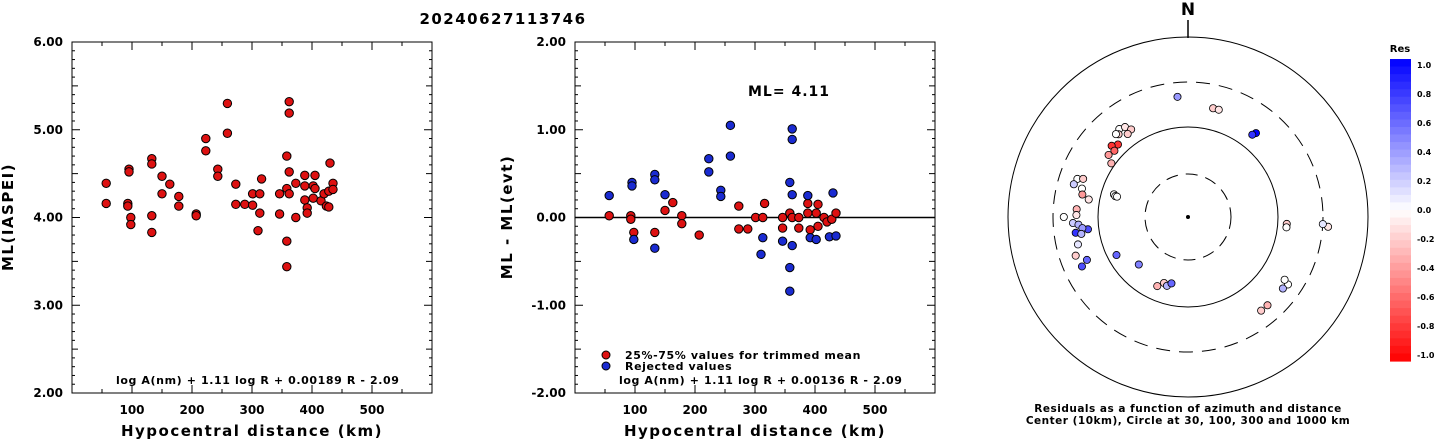 The height and width of the screenshot is (441, 1437). I want to click on x-tick-label: 400, so click(814, 410).